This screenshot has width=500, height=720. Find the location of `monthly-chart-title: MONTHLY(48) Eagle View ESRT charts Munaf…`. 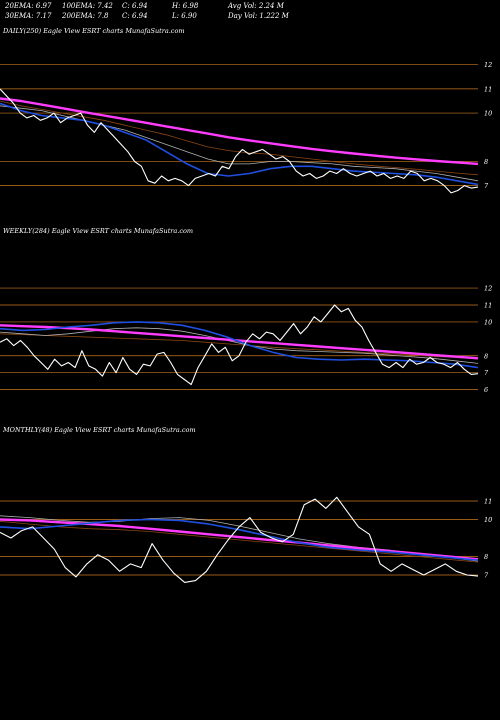

monthly-chart-title: MONTHLY(48) Eagle View ESRT charts Munaf… is located at coordinates (99, 430).